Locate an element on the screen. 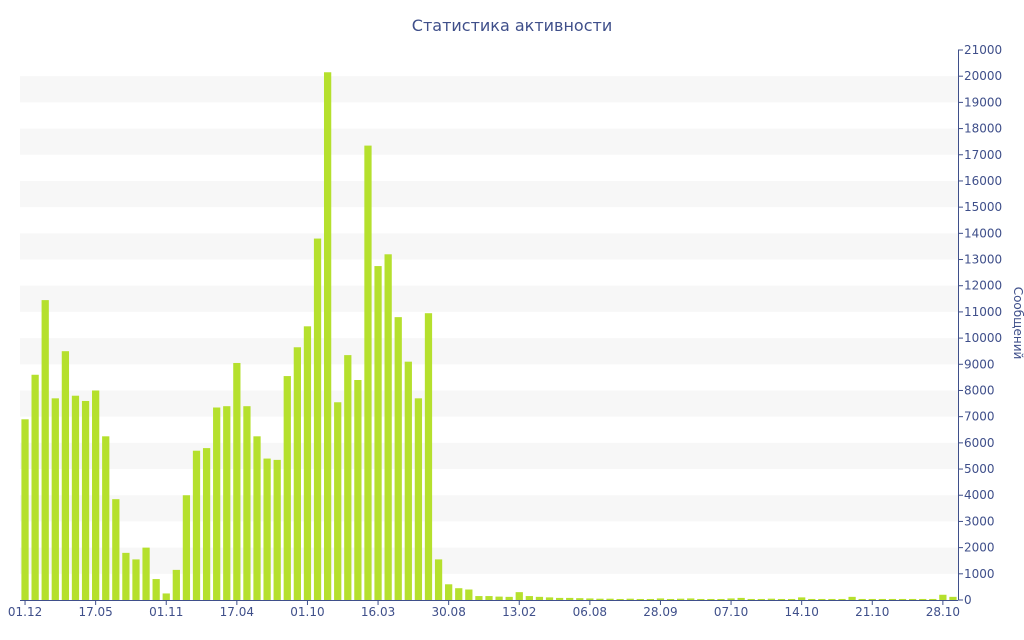  y-tick-label: 15000 is located at coordinates (983, 207).